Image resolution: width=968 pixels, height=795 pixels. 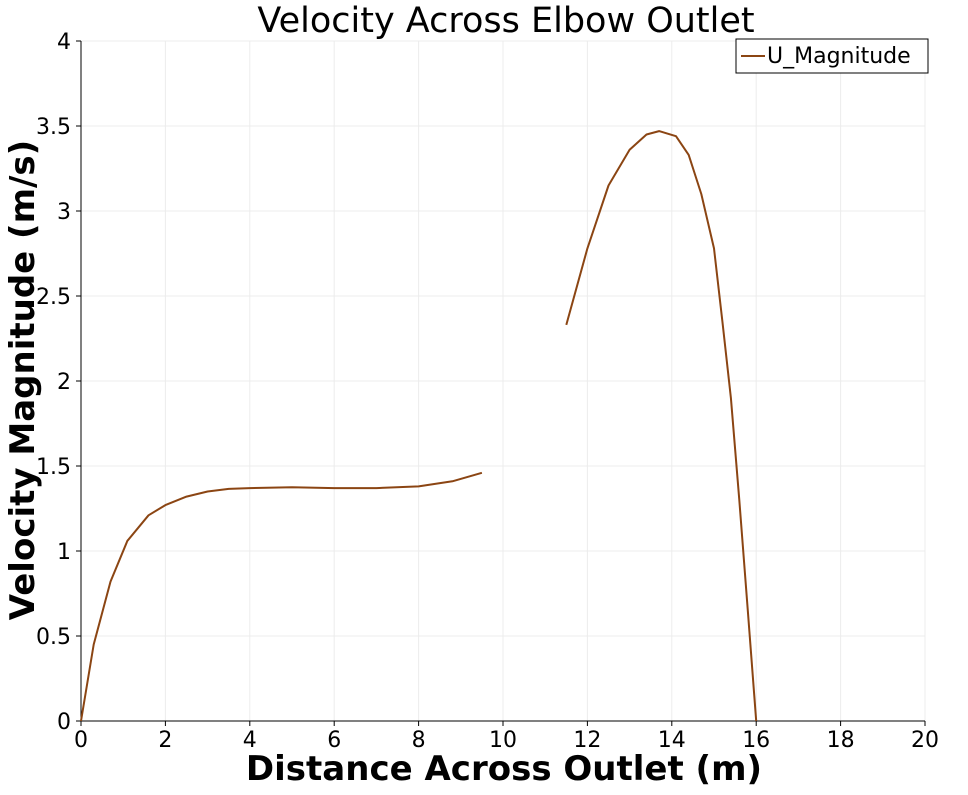 I want to click on x-tick-label: 12, so click(x=587, y=740).